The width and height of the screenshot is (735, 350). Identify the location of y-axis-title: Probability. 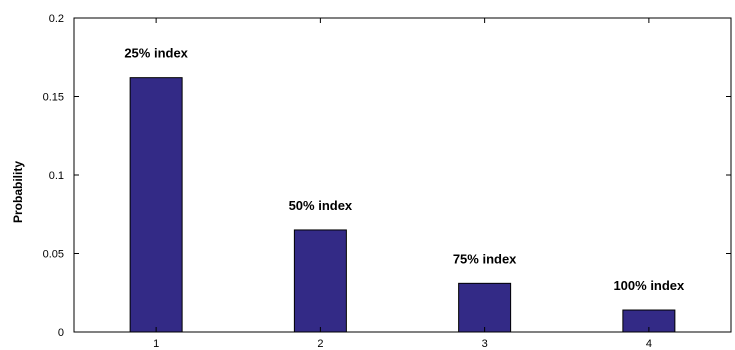
(18, 192).